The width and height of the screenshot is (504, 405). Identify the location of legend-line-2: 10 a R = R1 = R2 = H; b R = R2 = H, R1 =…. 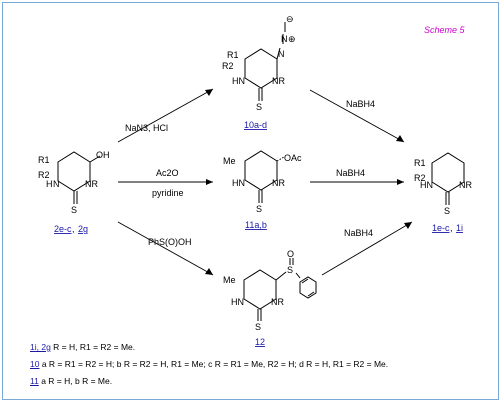
(209, 364).